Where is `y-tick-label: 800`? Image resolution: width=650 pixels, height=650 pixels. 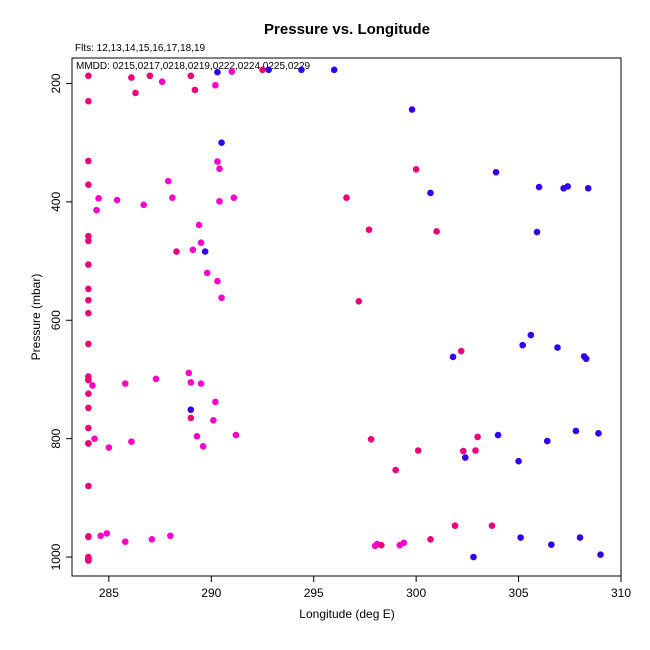
y-tick-label: 800 is located at coordinates (56, 438).